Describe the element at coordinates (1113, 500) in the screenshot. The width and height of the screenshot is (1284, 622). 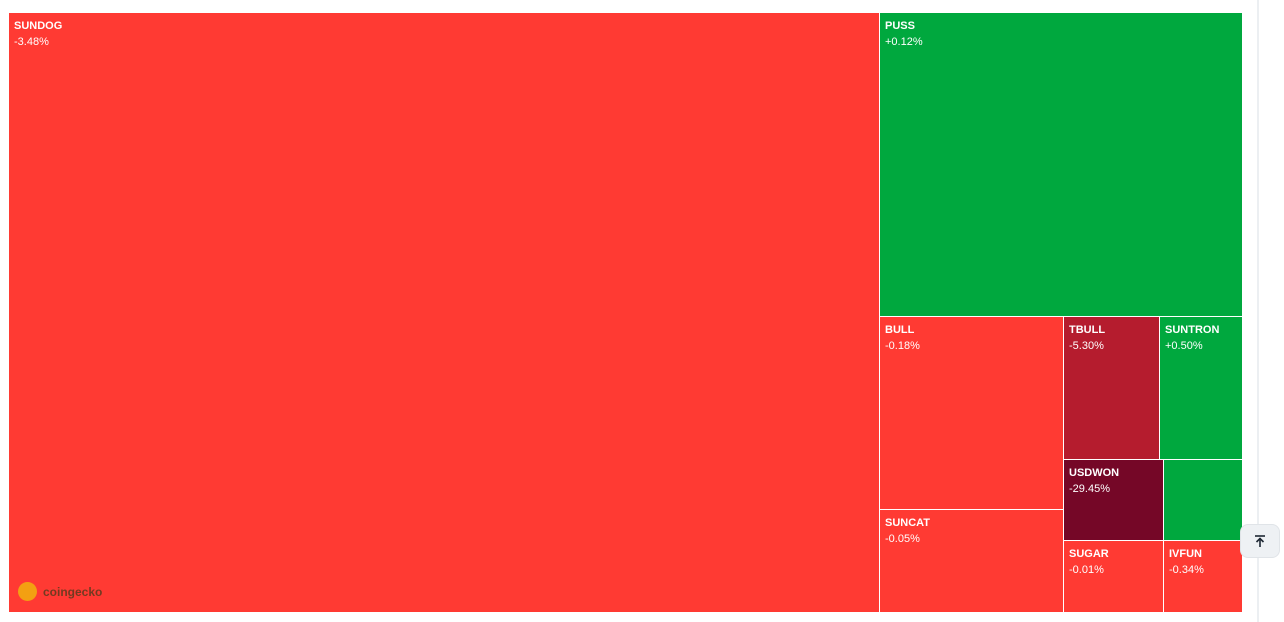
I see `tile: USDWON -29.45%` at that location.